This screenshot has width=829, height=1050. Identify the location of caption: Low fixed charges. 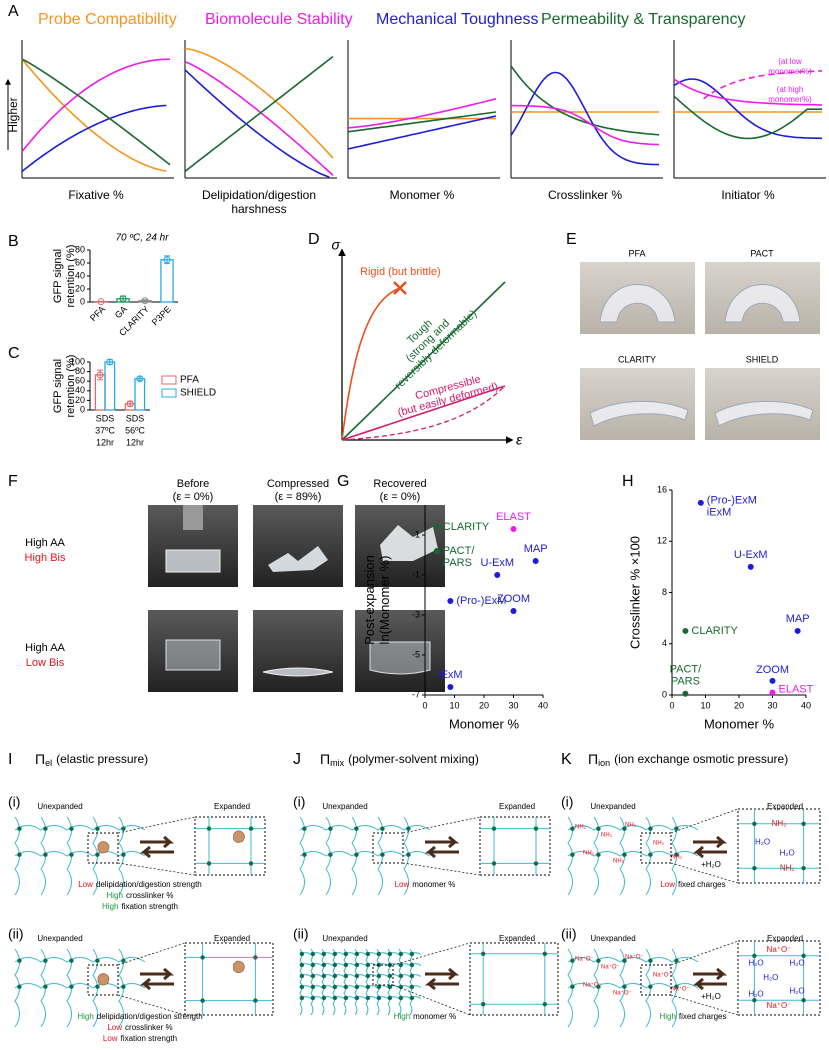
(692, 884).